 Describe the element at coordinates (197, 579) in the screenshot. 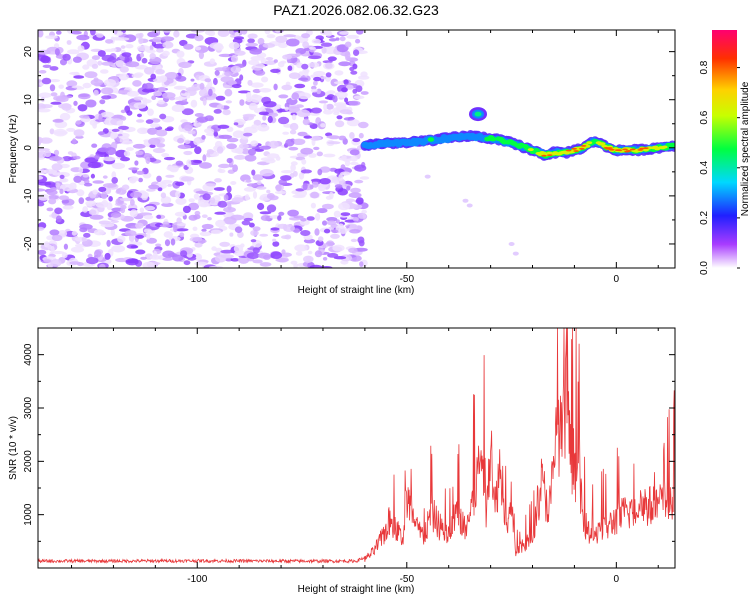

I see `x-tick-label: -100` at that location.